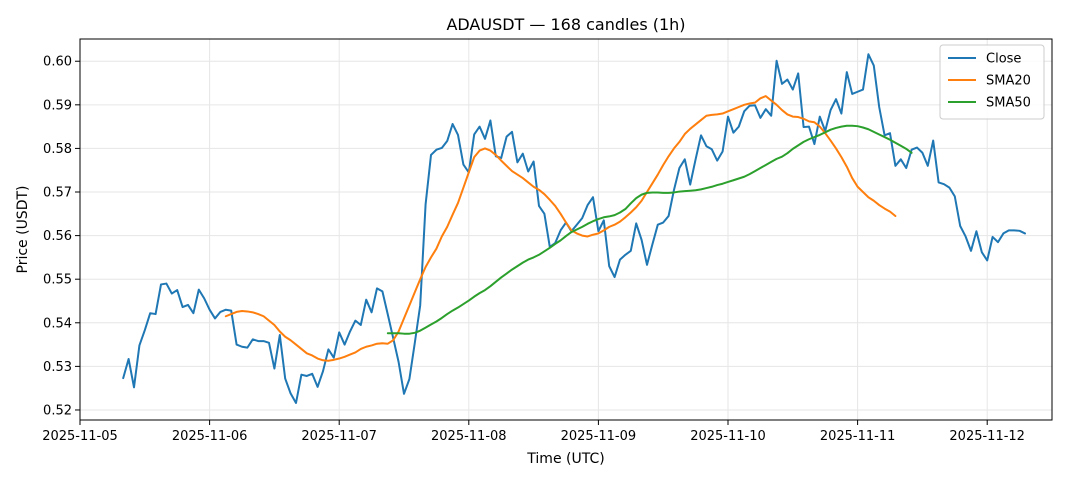 Image resolution: width=1068 pixels, height=481 pixels. Describe the element at coordinates (80, 436) in the screenshot. I see `x-tick-label: 2025-11-05` at that location.